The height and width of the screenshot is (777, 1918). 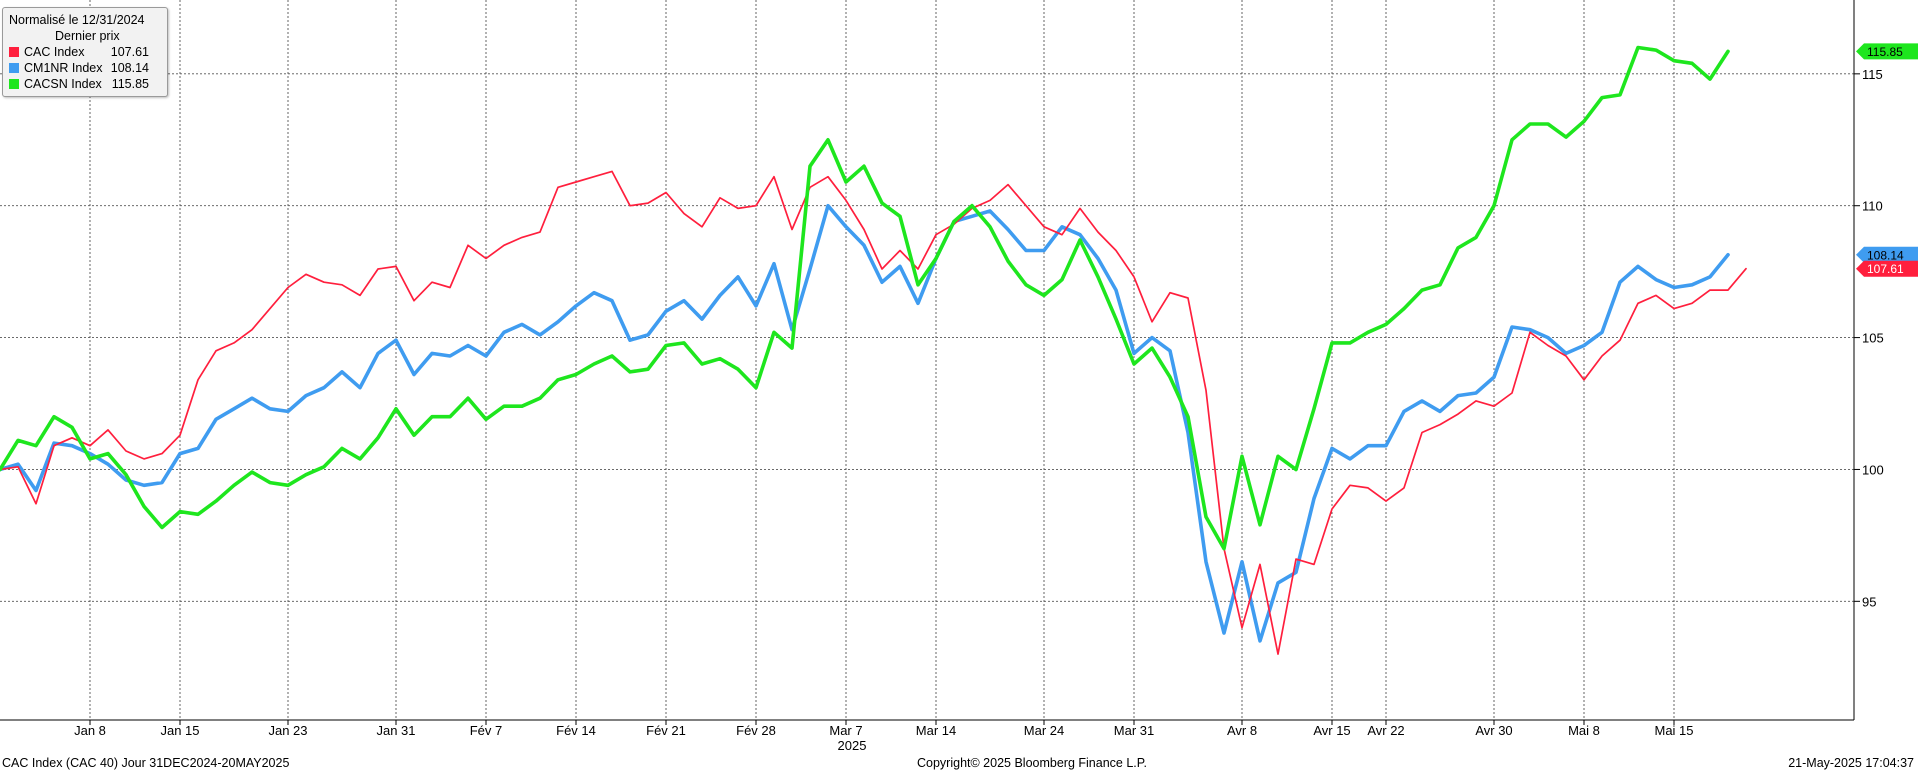 What do you see at coordinates (129, 52) in the screenshot?
I see `legend-value: 107.61` at bounding box center [129, 52].